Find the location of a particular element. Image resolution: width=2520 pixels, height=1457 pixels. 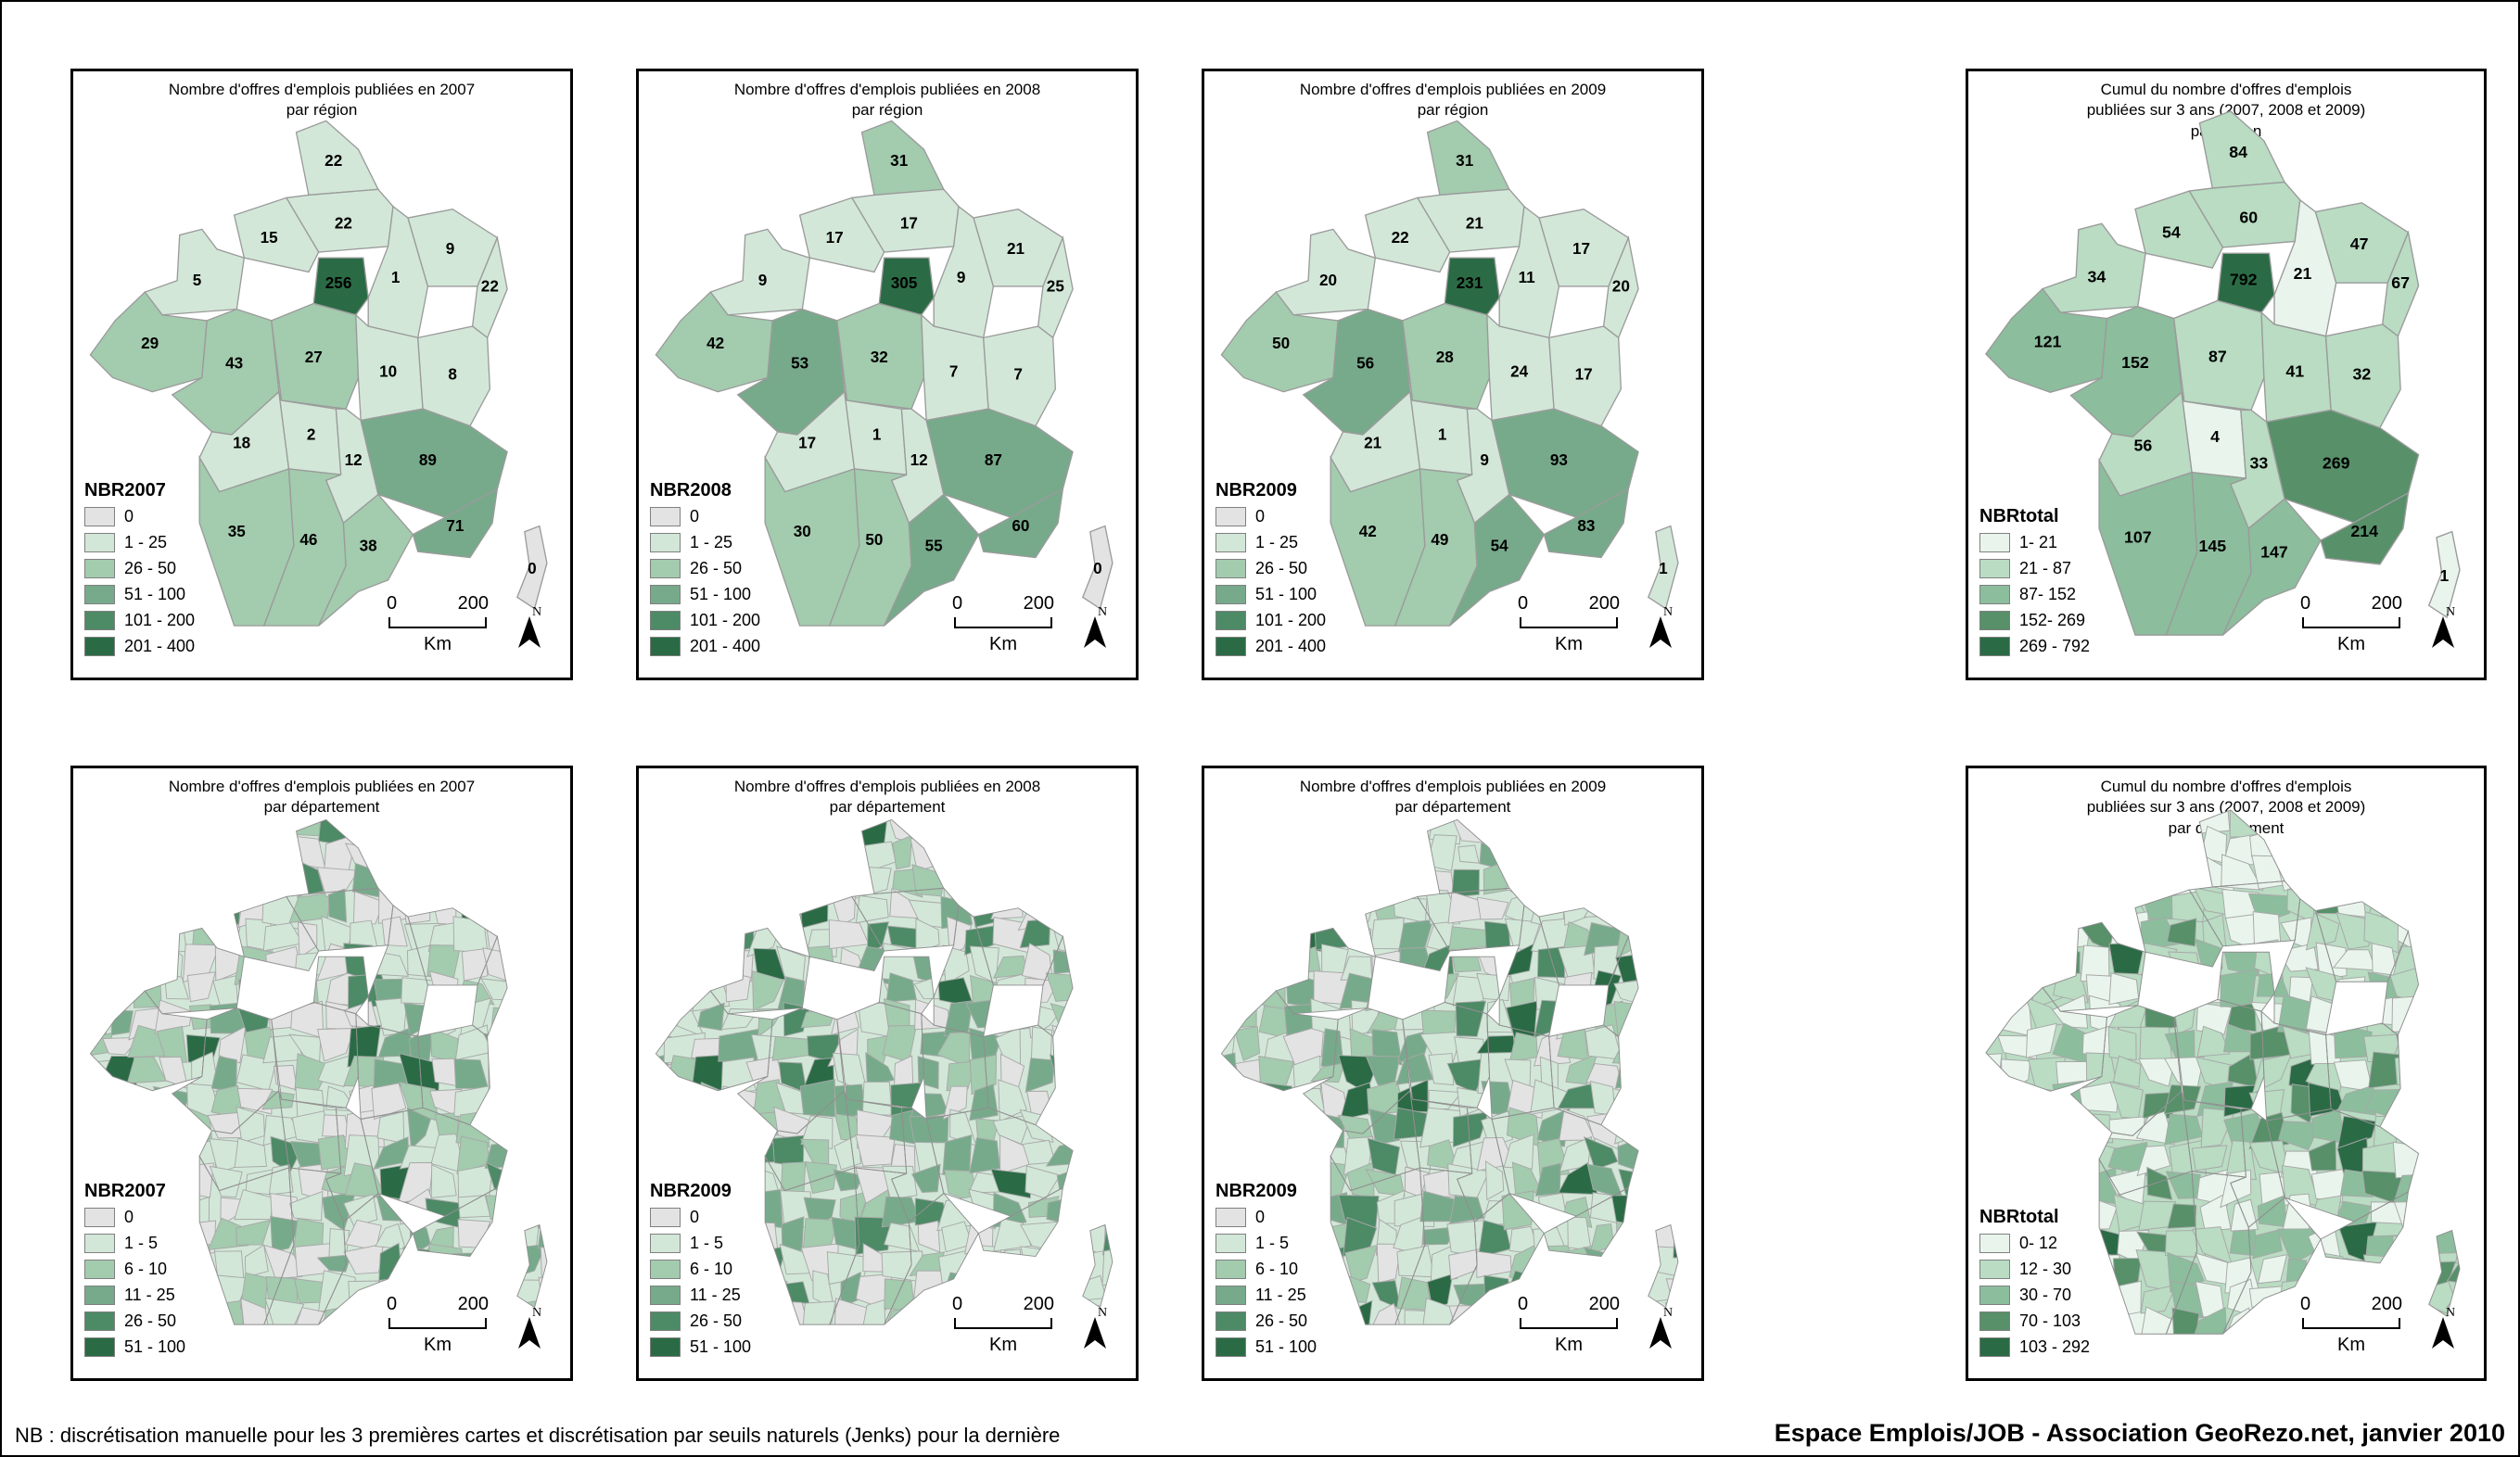

legend-label: 87- 152 is located at coordinates (2048, 594).